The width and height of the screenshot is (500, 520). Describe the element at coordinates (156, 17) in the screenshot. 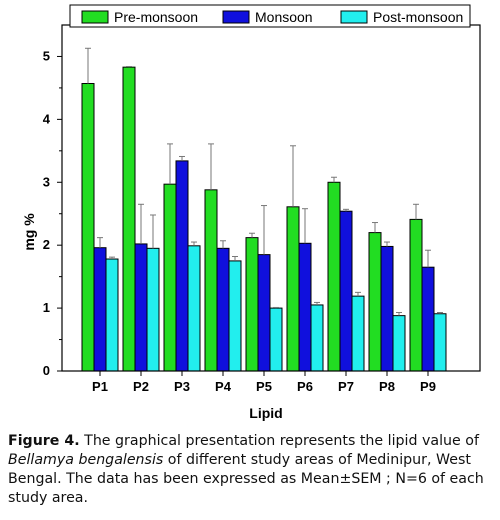

I see `legend-label-1: Pre-monsoon` at that location.